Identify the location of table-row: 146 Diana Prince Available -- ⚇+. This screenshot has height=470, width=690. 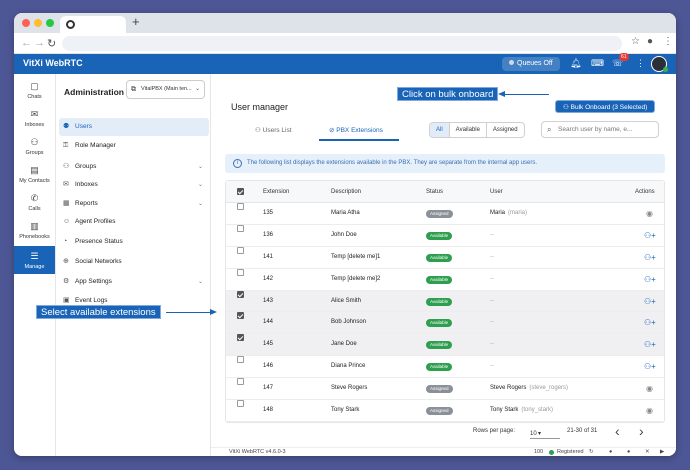
(445, 367).